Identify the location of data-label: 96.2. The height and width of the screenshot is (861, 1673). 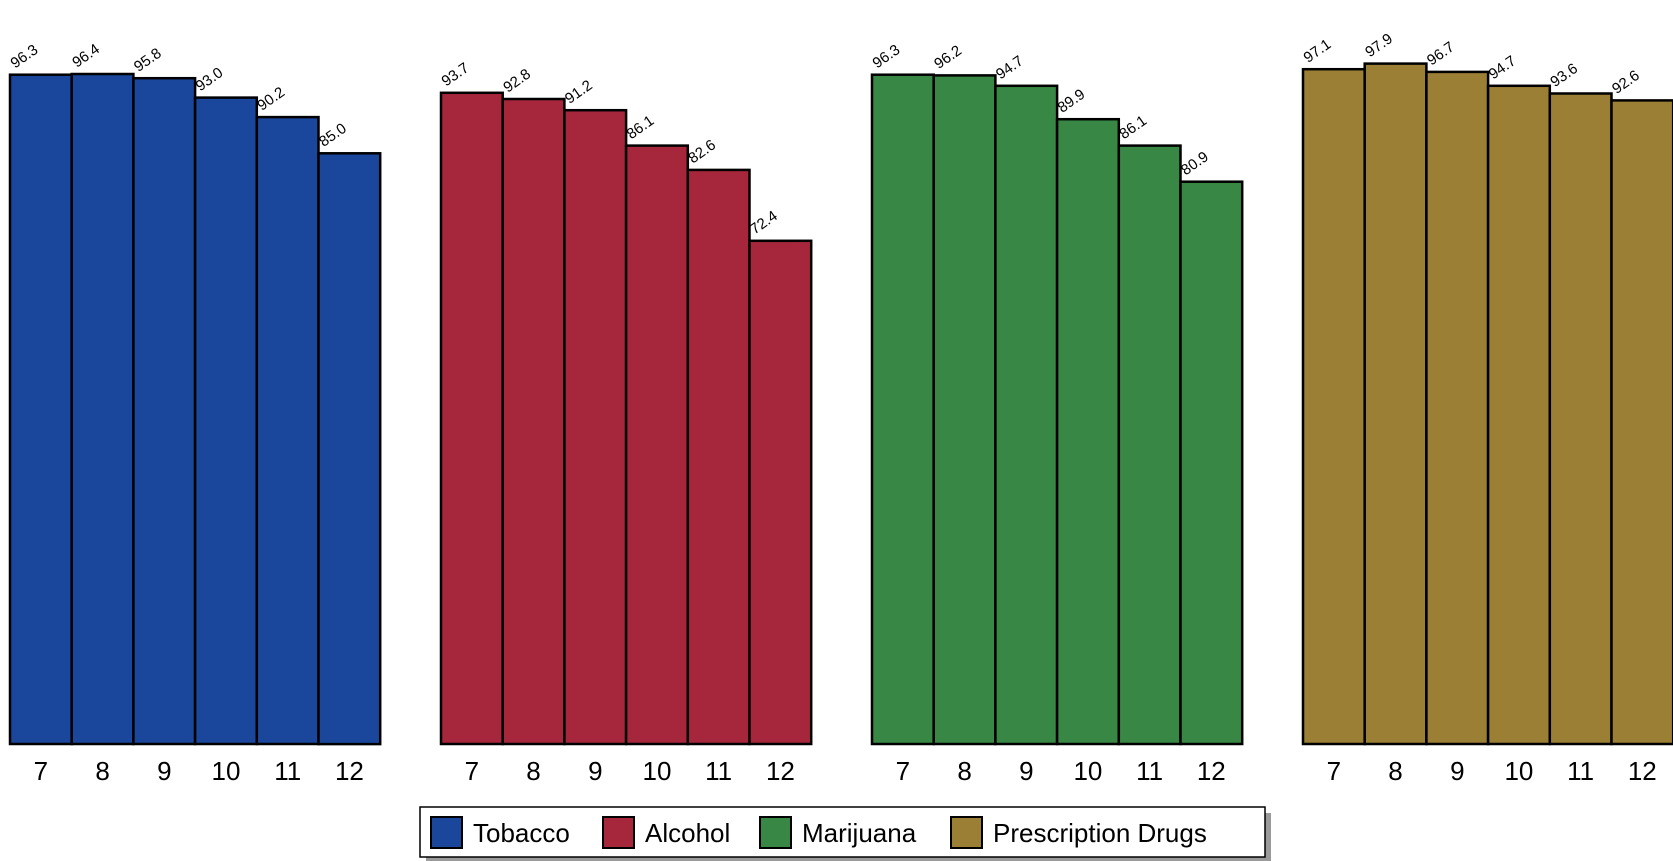
(948, 57).